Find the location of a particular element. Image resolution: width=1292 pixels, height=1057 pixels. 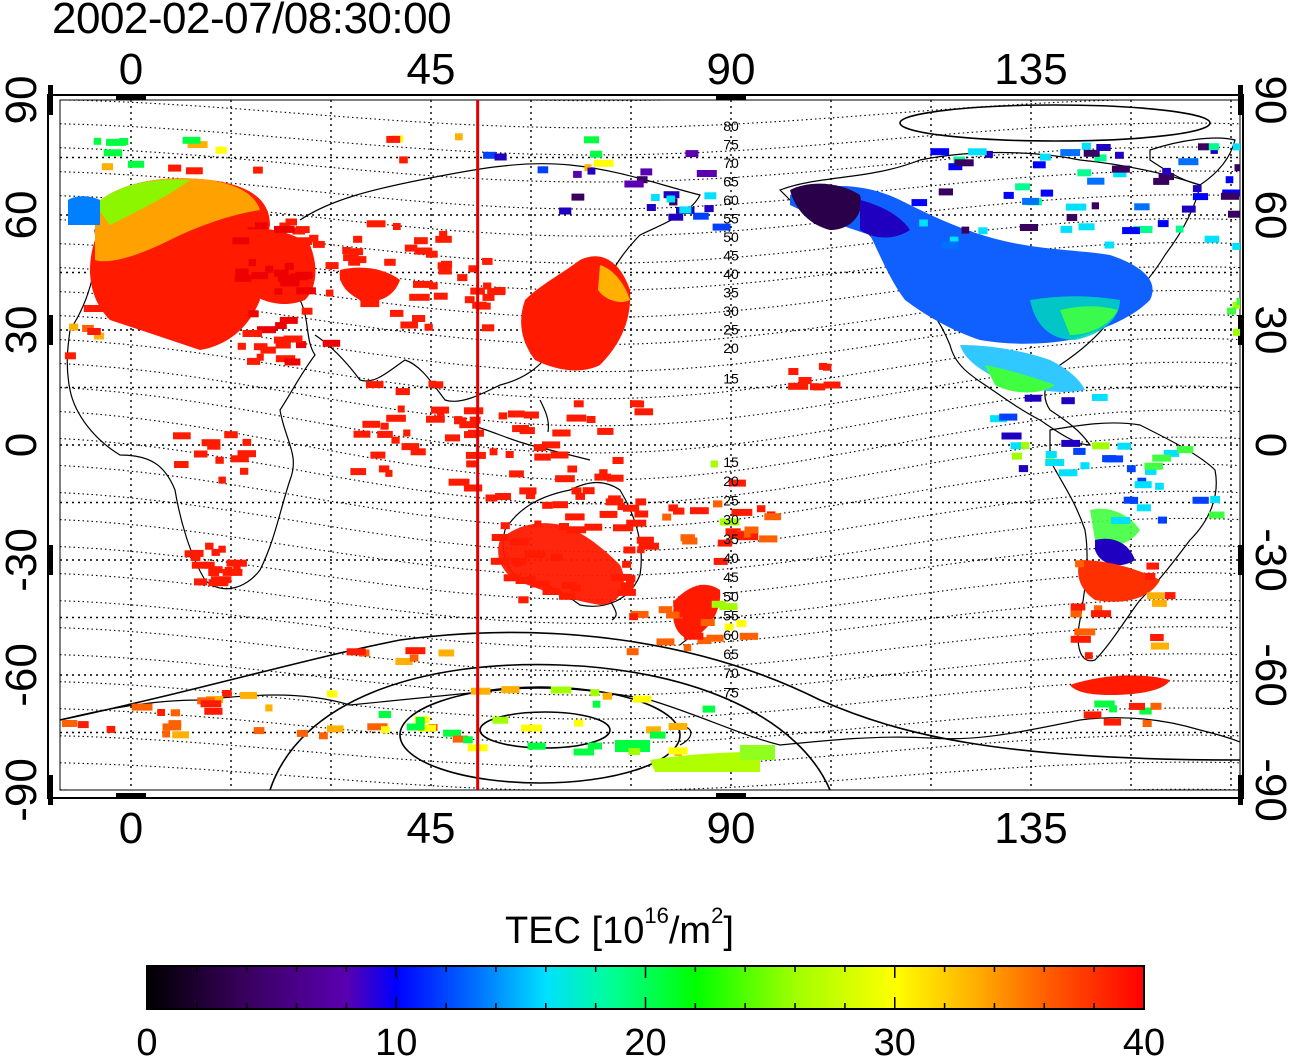

contour-line-solid is located at coordinates (1055, 123).